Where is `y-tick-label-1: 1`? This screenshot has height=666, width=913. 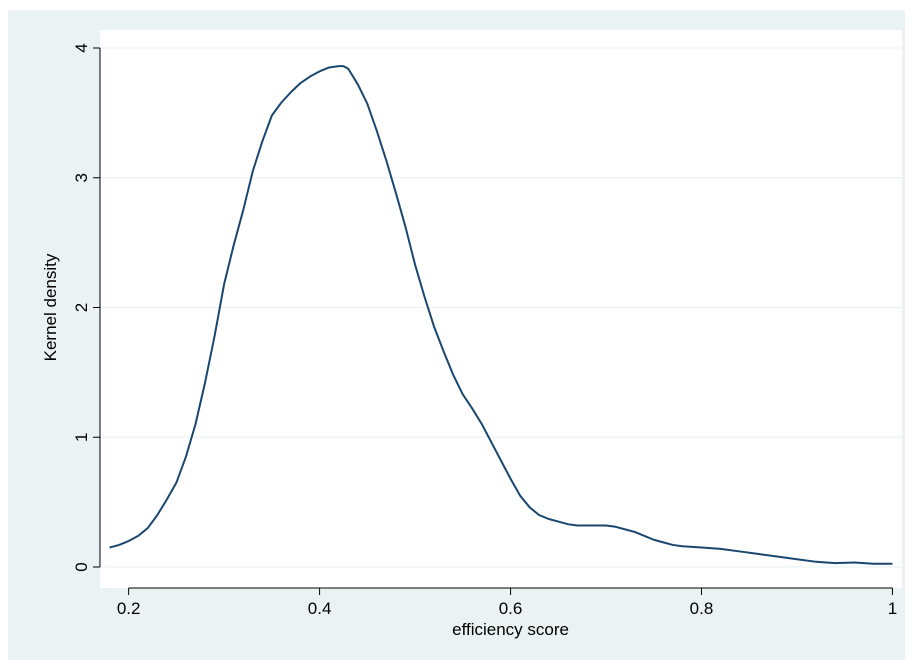
y-tick-label-1: 1 is located at coordinates (81, 437).